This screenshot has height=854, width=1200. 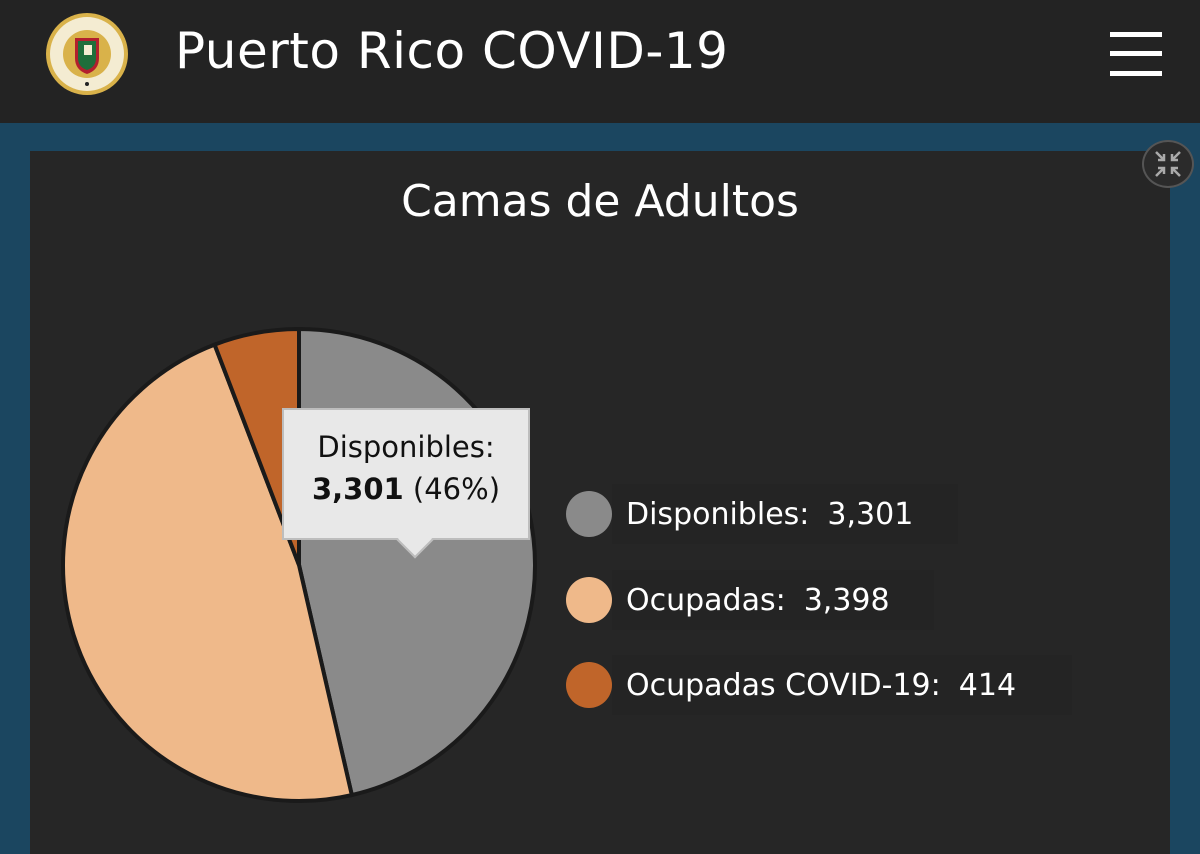 I want to click on collapse-arrows-icon, so click(x=1168, y=164).